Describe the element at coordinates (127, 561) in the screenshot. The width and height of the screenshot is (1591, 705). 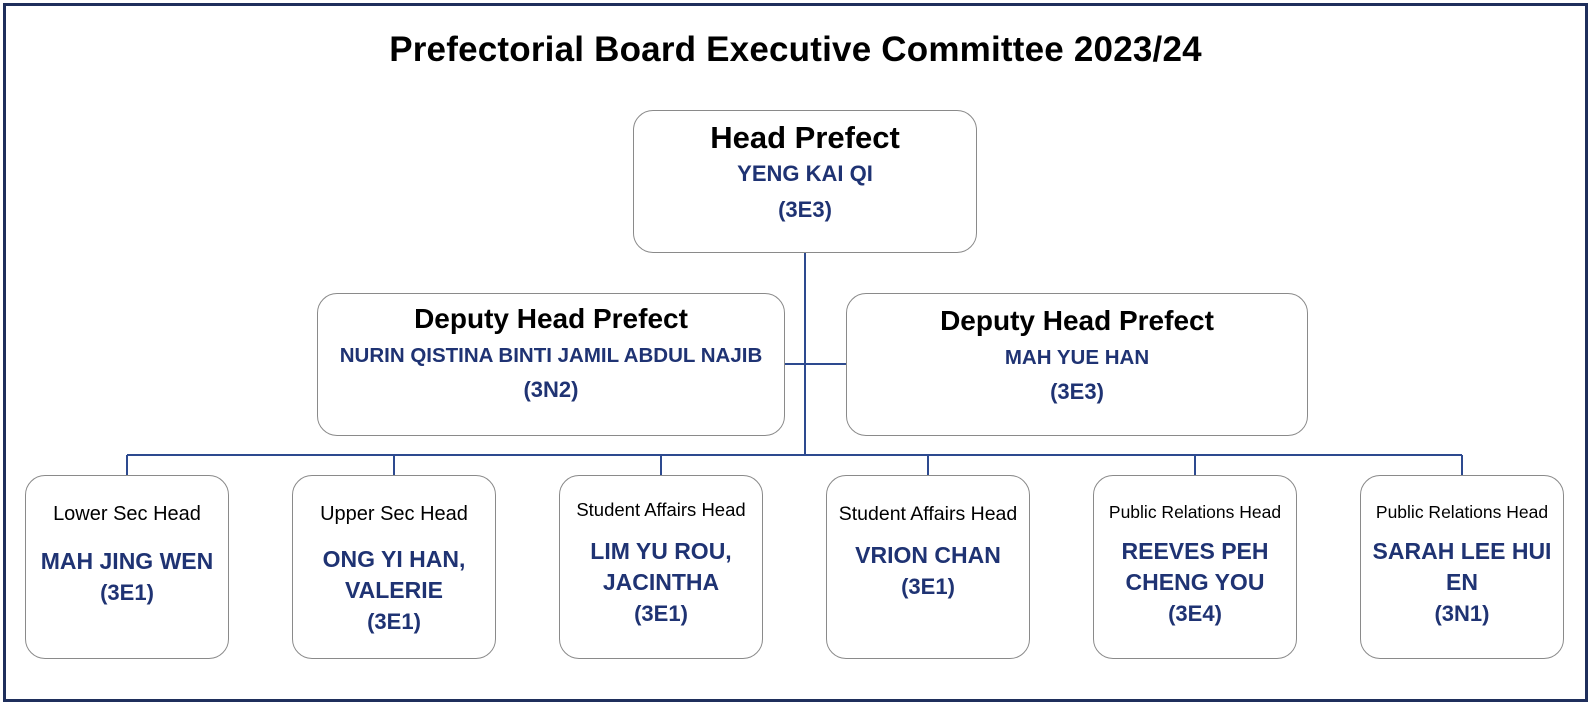
I see `head-name: MAH JING WEN` at that location.